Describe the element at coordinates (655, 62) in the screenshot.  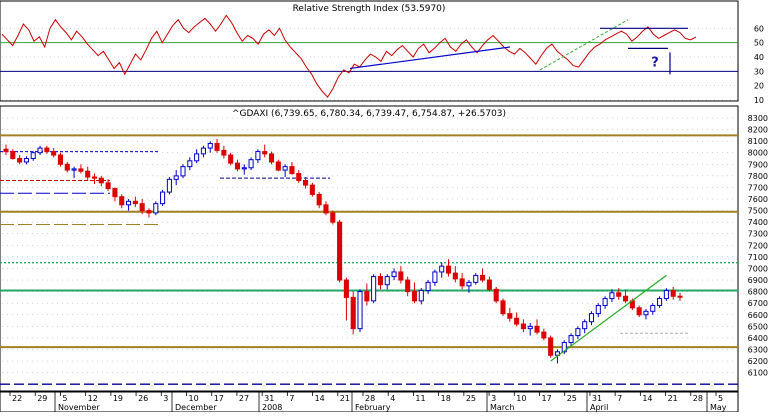
I see `rsi-question-mark: ?` at that location.